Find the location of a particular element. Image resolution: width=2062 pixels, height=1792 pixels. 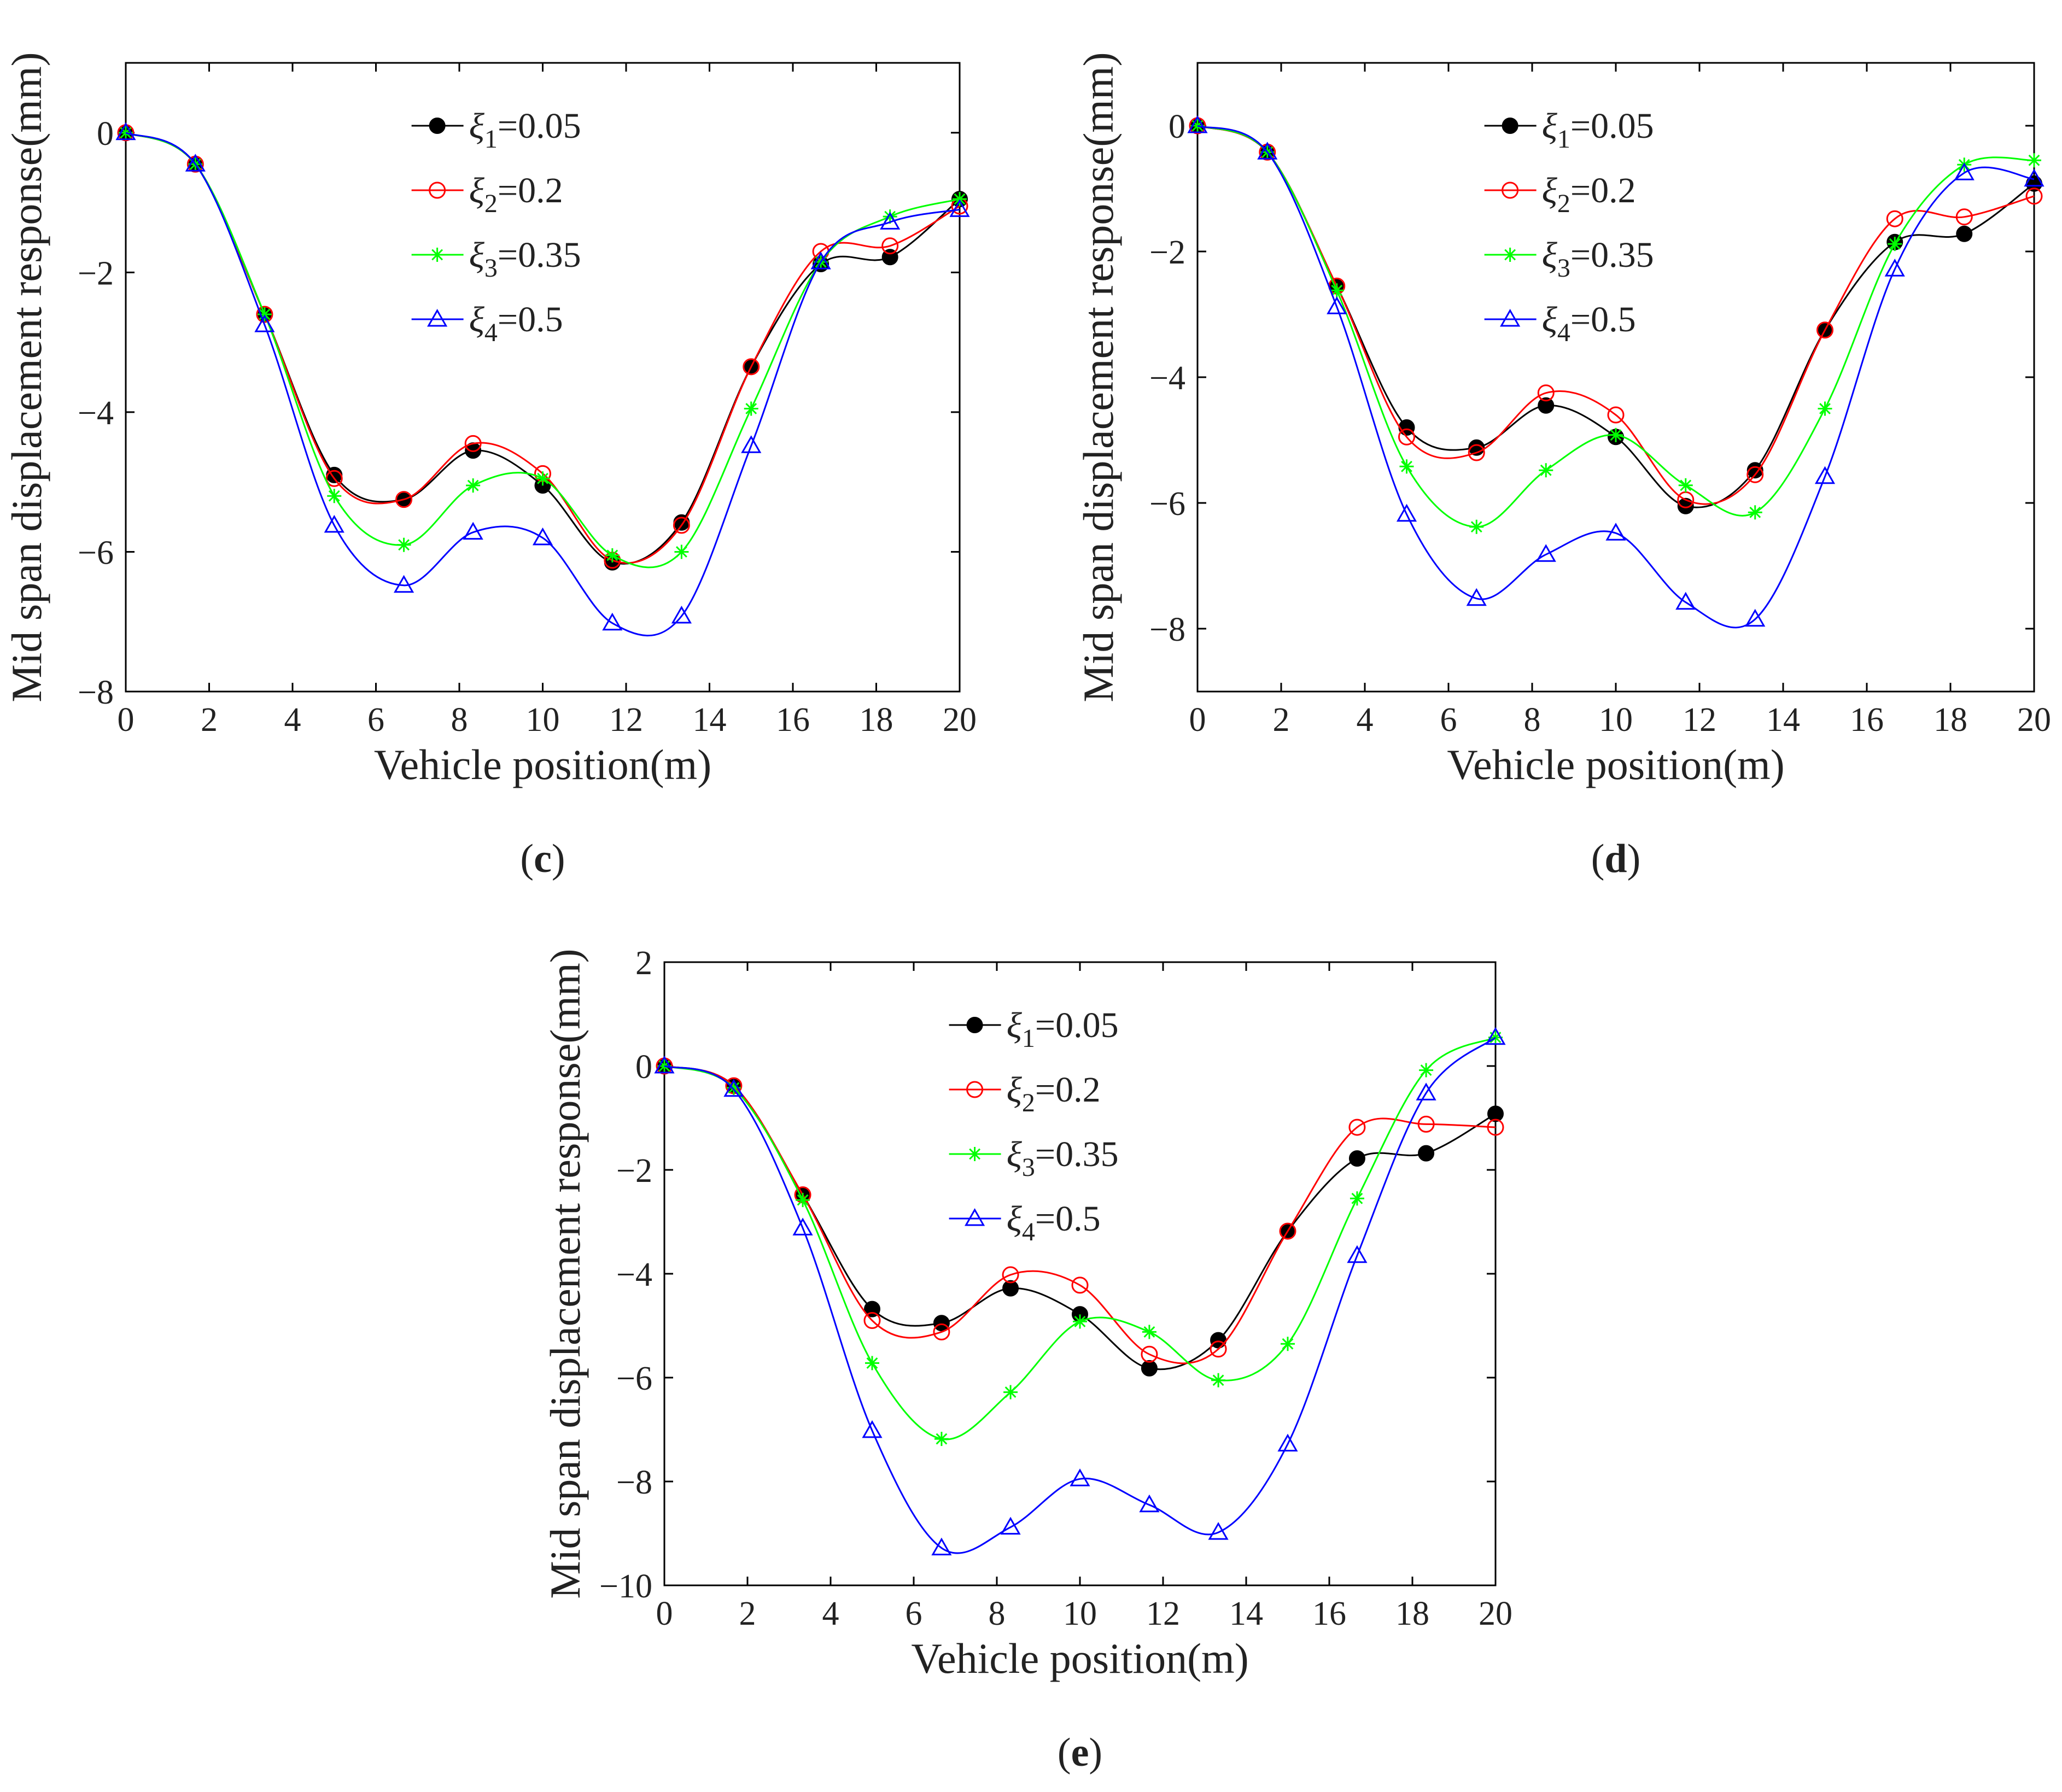

panel-label-letter: e is located at coordinates (1080, 1753).